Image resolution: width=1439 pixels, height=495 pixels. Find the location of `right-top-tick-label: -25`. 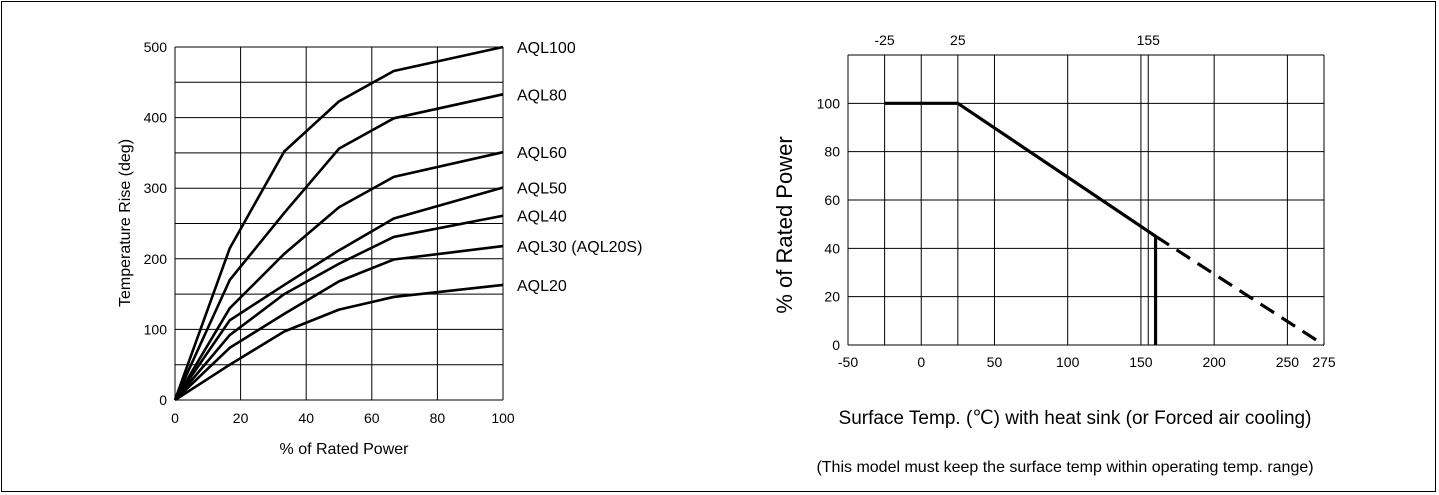

right-top-tick-label: -25 is located at coordinates (884, 40).